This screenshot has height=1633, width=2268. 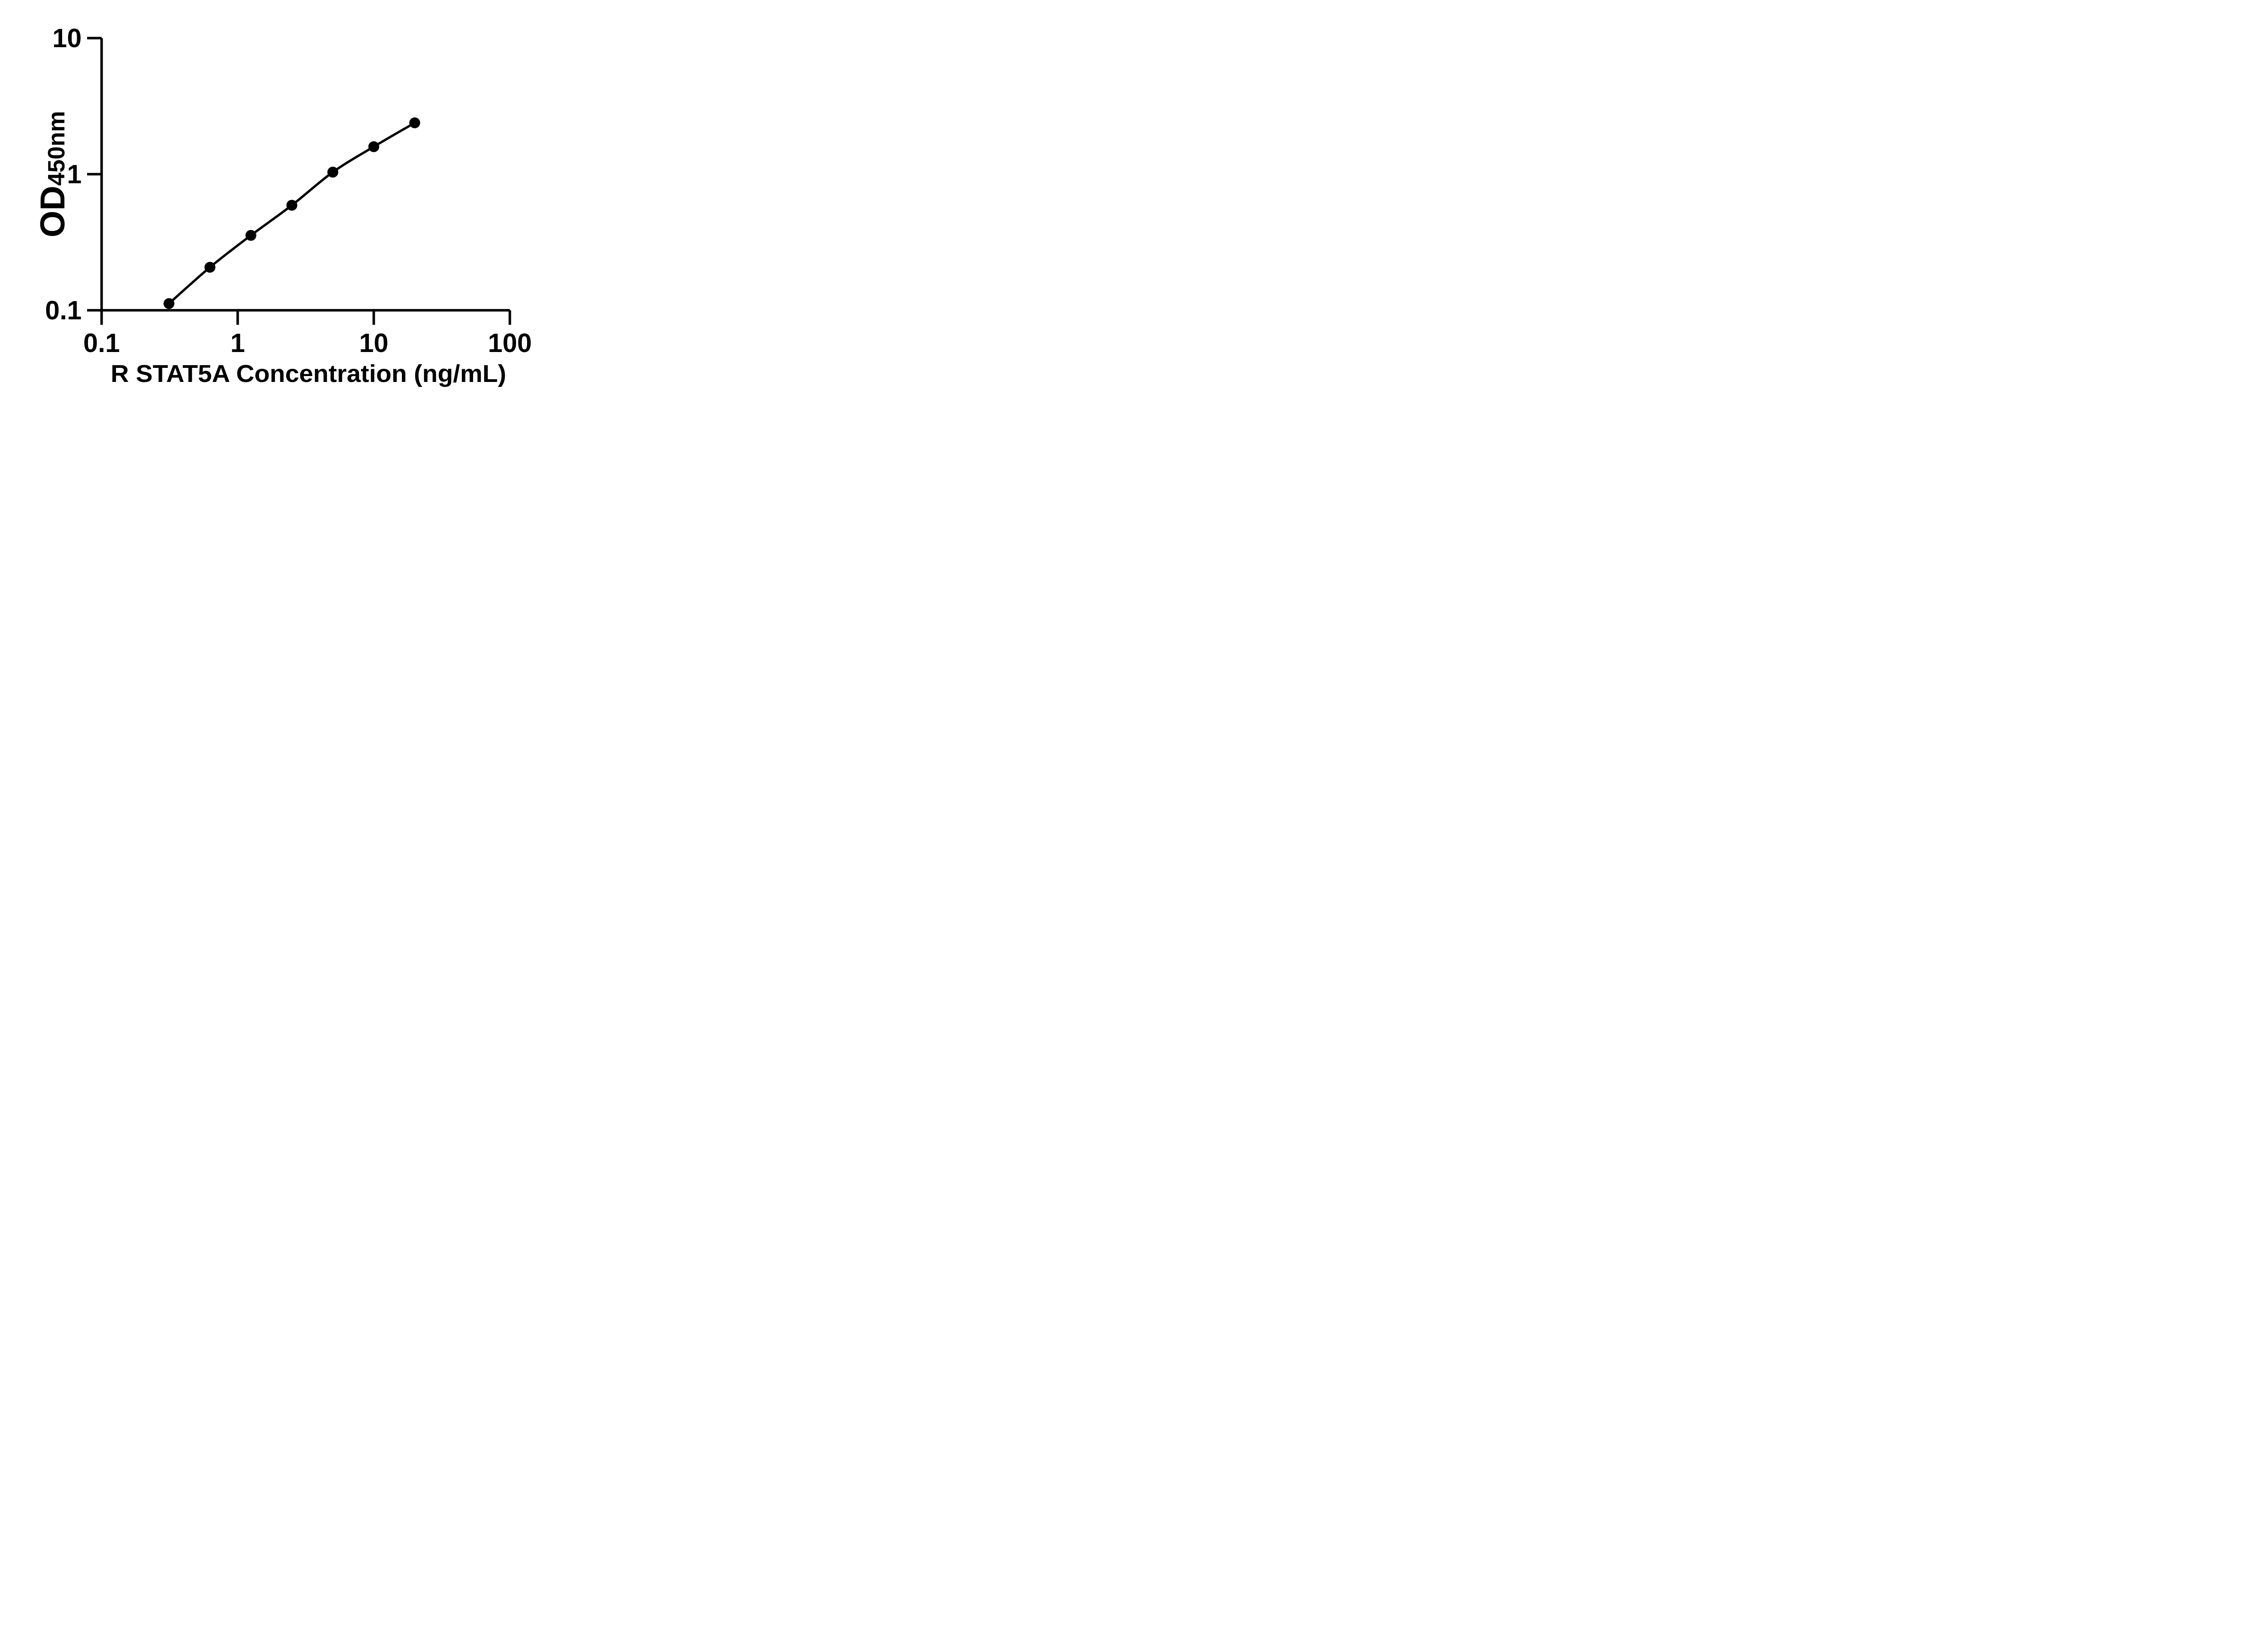 What do you see at coordinates (67, 38) in the screenshot?
I see `y-tick-label: 10` at bounding box center [67, 38].